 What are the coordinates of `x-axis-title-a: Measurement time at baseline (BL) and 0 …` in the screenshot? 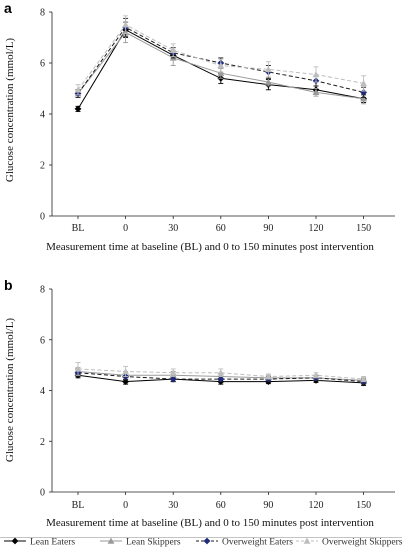 It's located at (210, 247).